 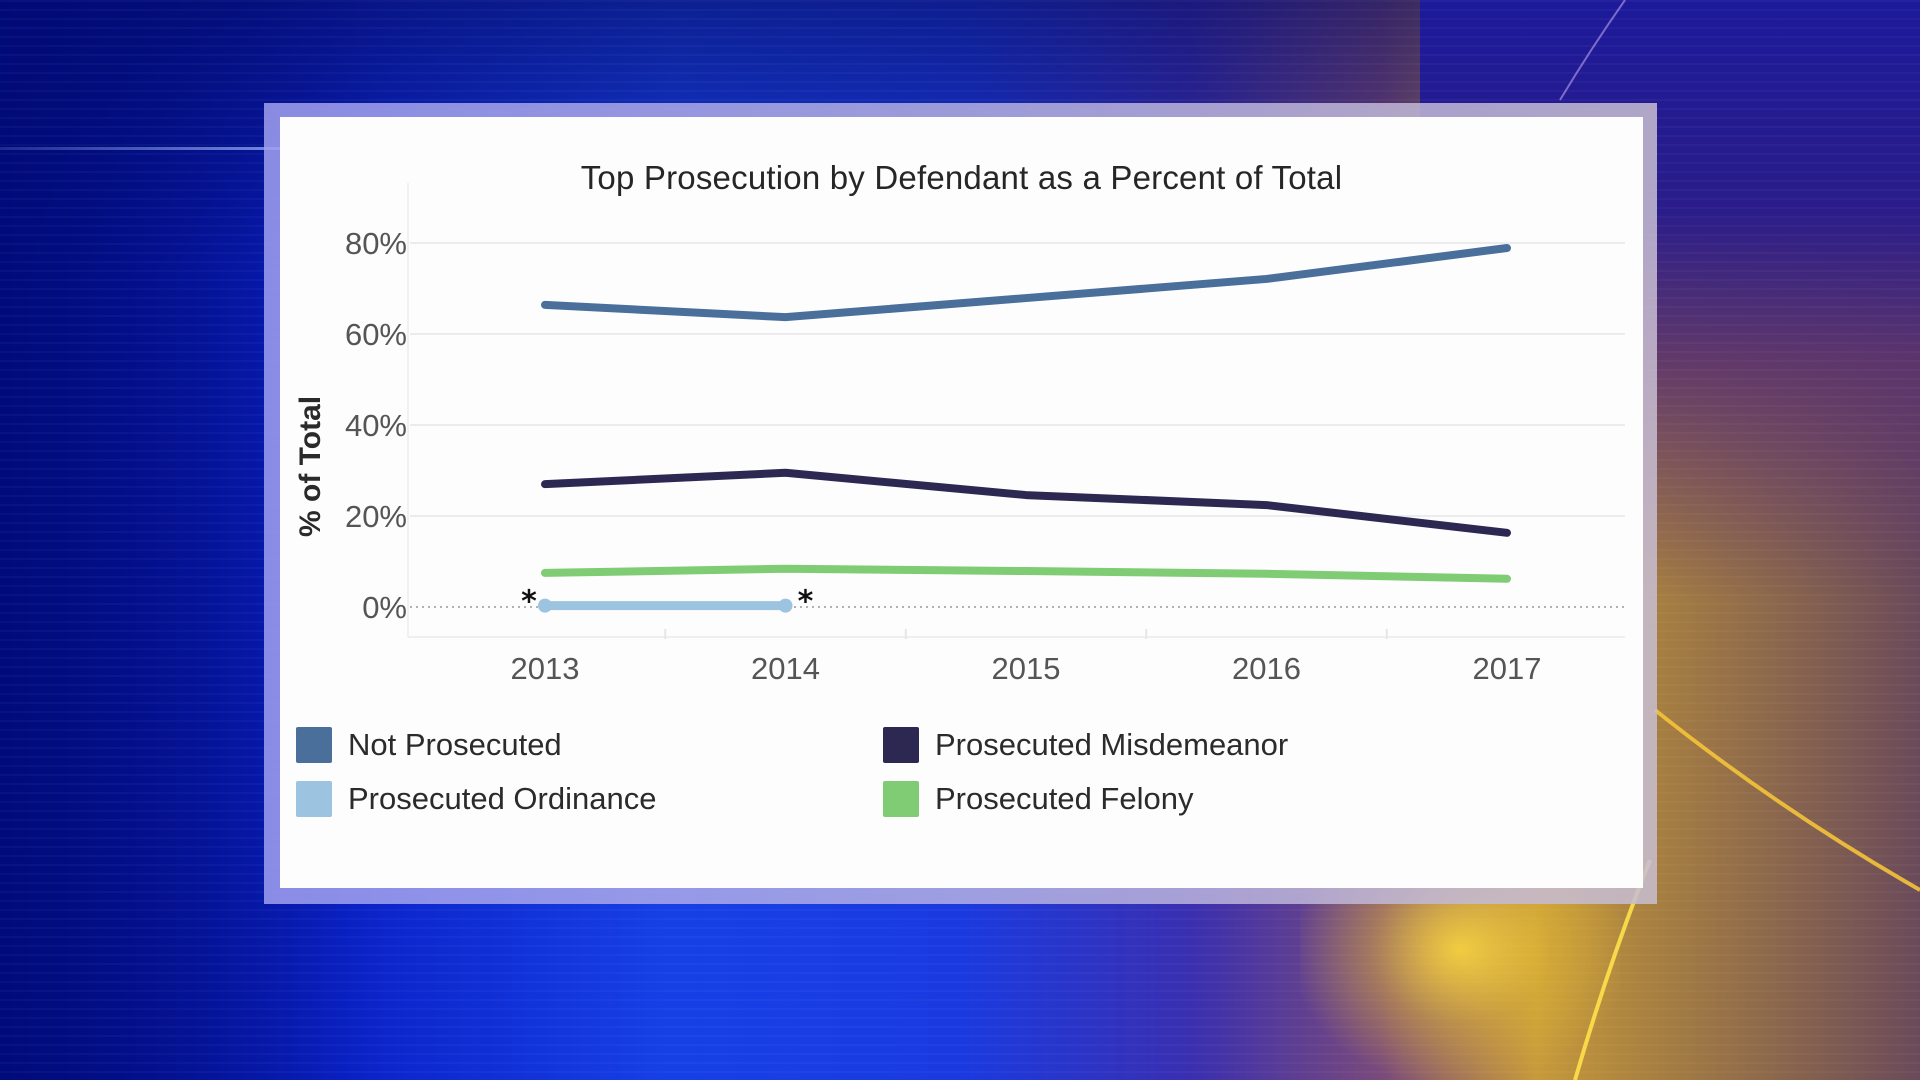 I want to click on series-line-not-prosecuted, so click(x=1026, y=283).